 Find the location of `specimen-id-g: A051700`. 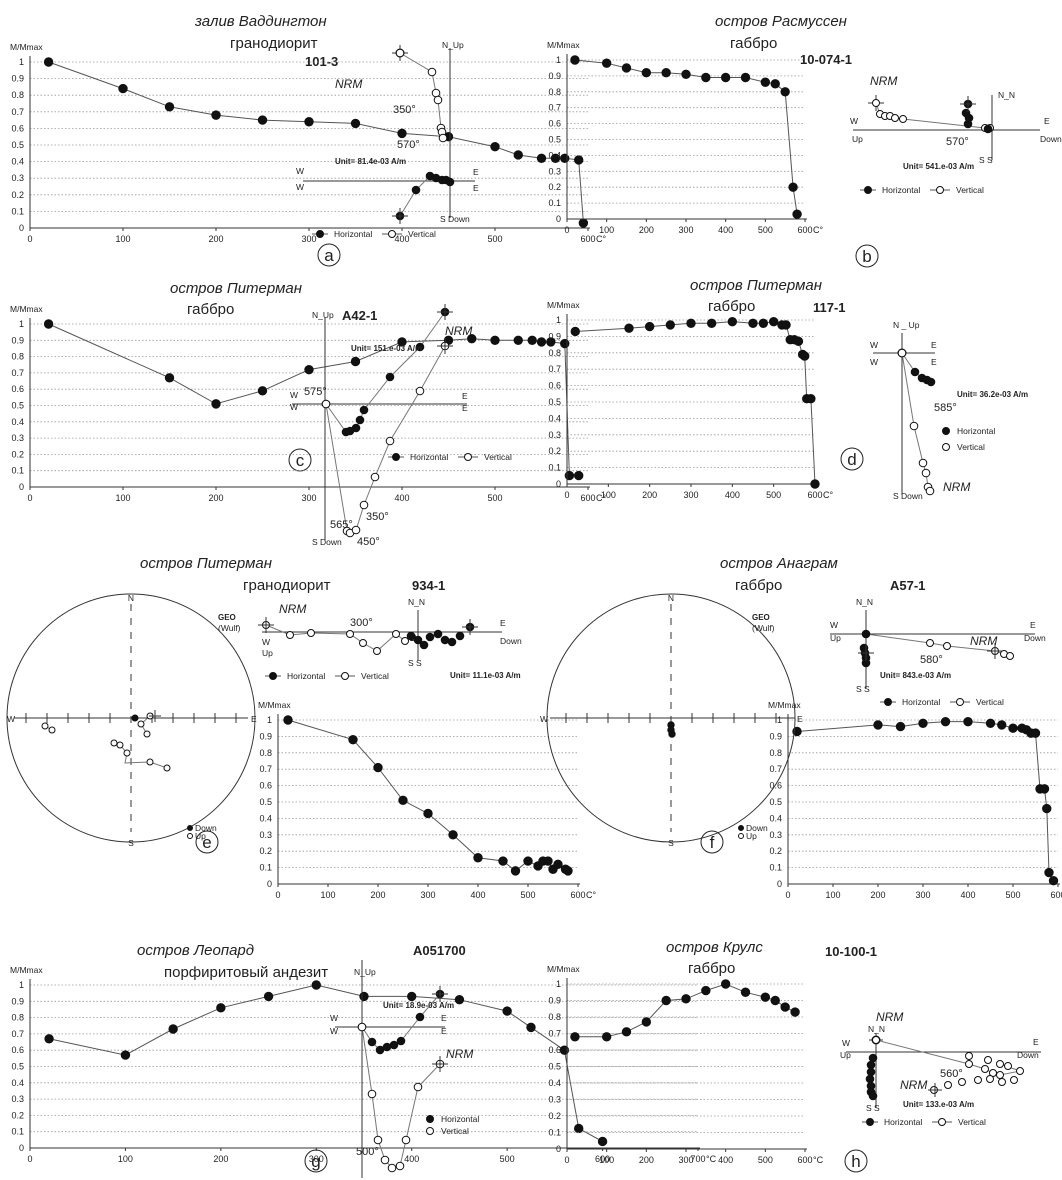

specimen-id-g: A051700 is located at coordinates (439, 950).